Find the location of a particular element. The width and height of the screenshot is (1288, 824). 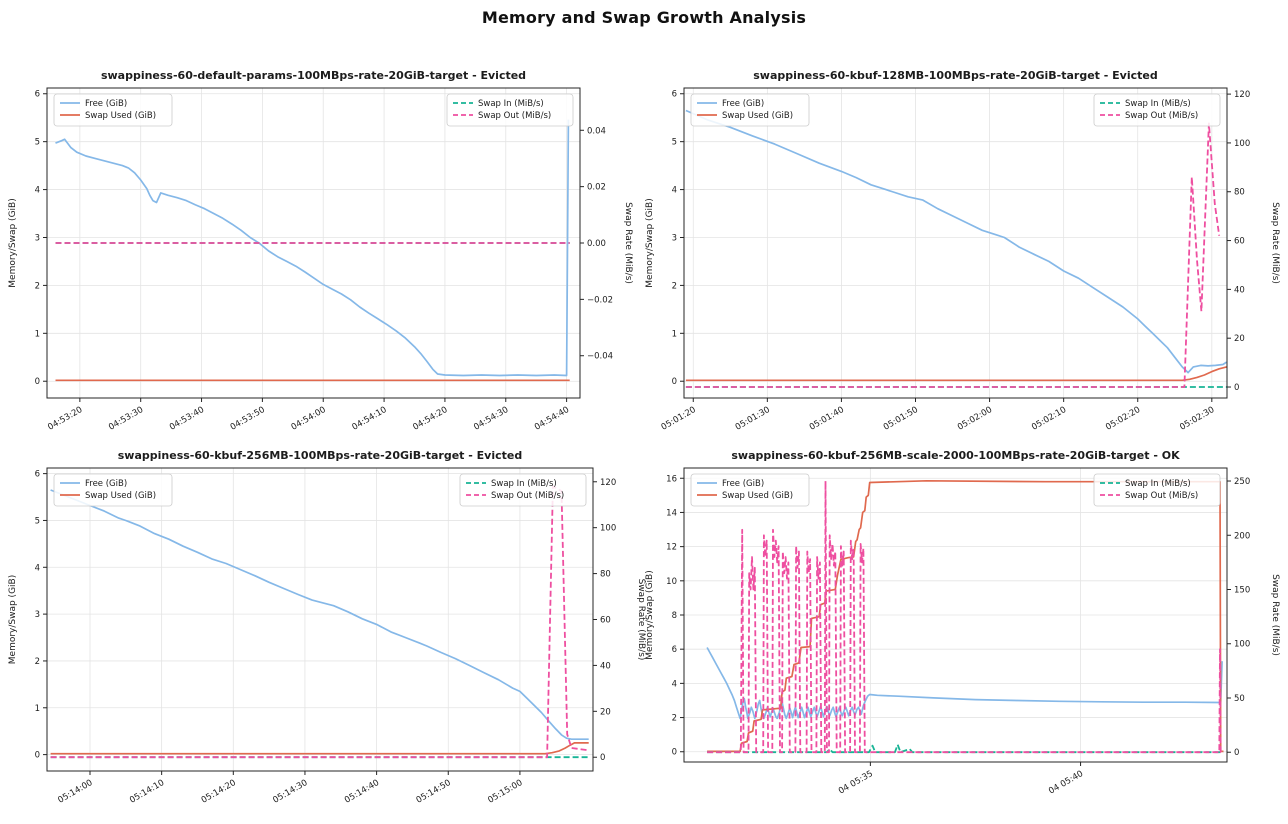

x-tick-label: 04:54:10 is located at coordinates (370, 419).